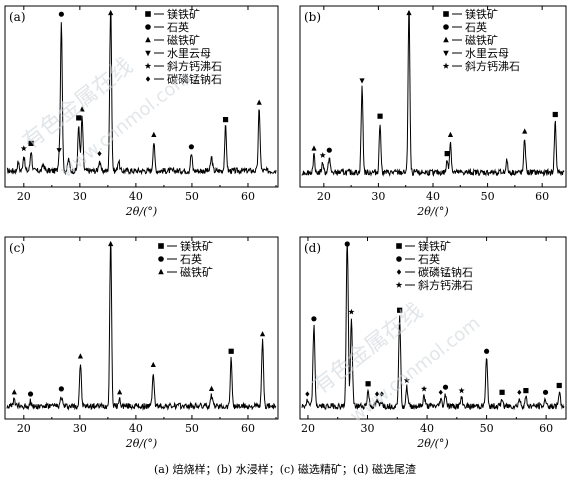 The height and width of the screenshot is (483, 570). Describe the element at coordinates (194, 79) in the screenshot. I see `legend-label: 碳磷锰钠石` at that location.